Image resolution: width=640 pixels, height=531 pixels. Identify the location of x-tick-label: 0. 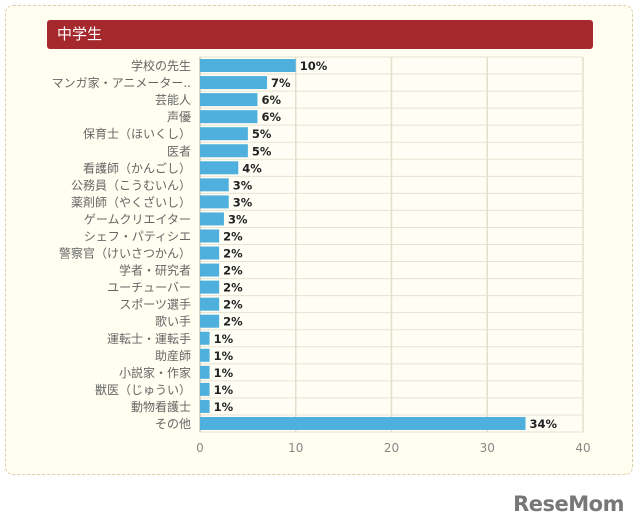
(200, 448).